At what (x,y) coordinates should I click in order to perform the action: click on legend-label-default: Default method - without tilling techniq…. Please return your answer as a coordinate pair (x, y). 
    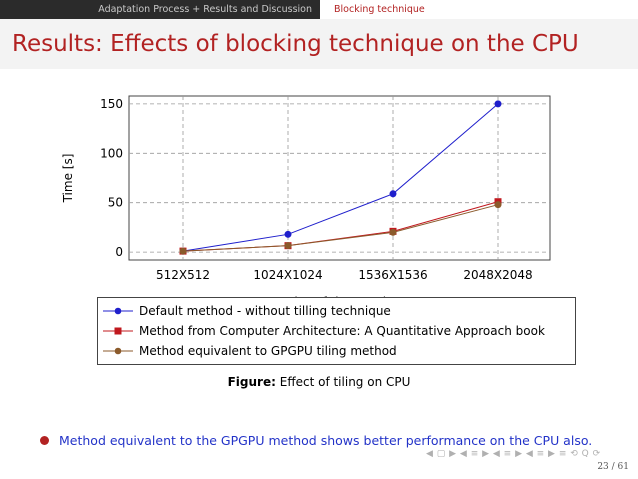
    Looking at the image, I should click on (265, 311).